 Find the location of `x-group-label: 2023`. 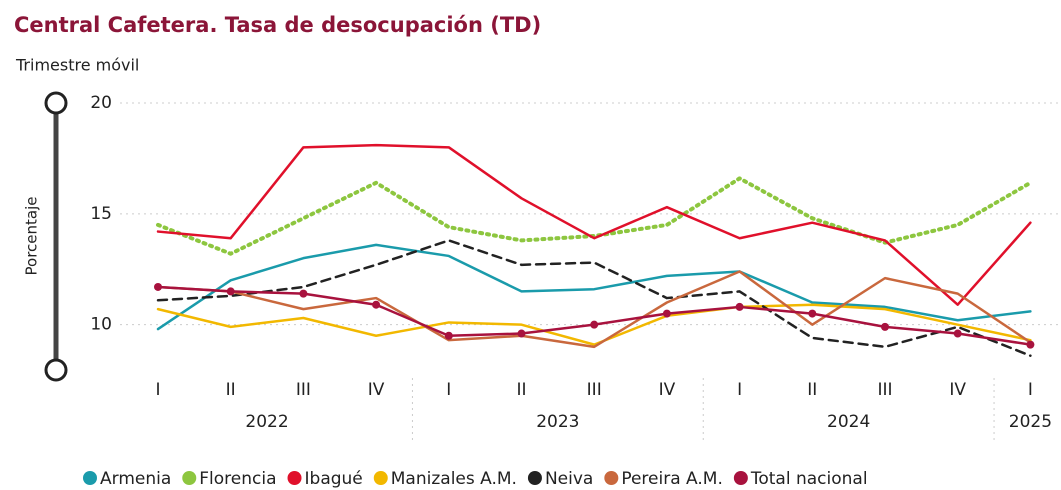

x-group-label: 2023 is located at coordinates (557, 422).